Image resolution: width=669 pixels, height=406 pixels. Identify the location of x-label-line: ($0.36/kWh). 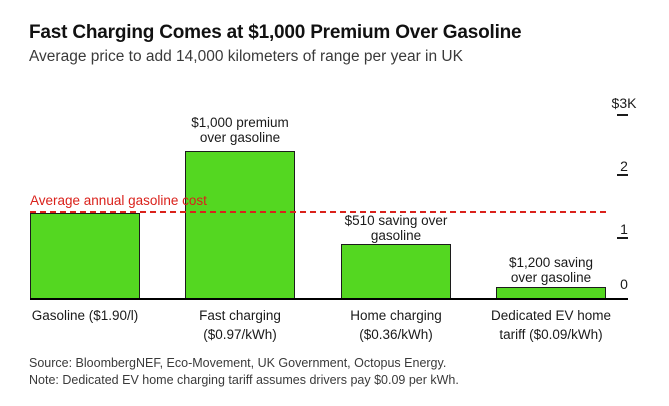
(396, 334).